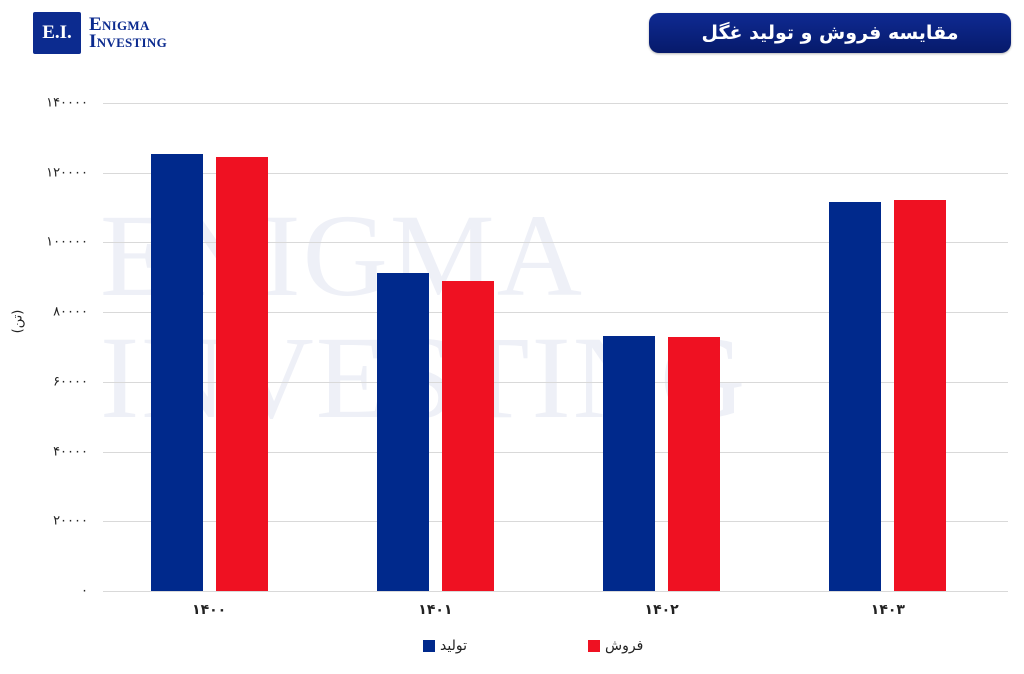 The height and width of the screenshot is (674, 1024). I want to click on legend-item-sales: فروش, so click(615, 646).